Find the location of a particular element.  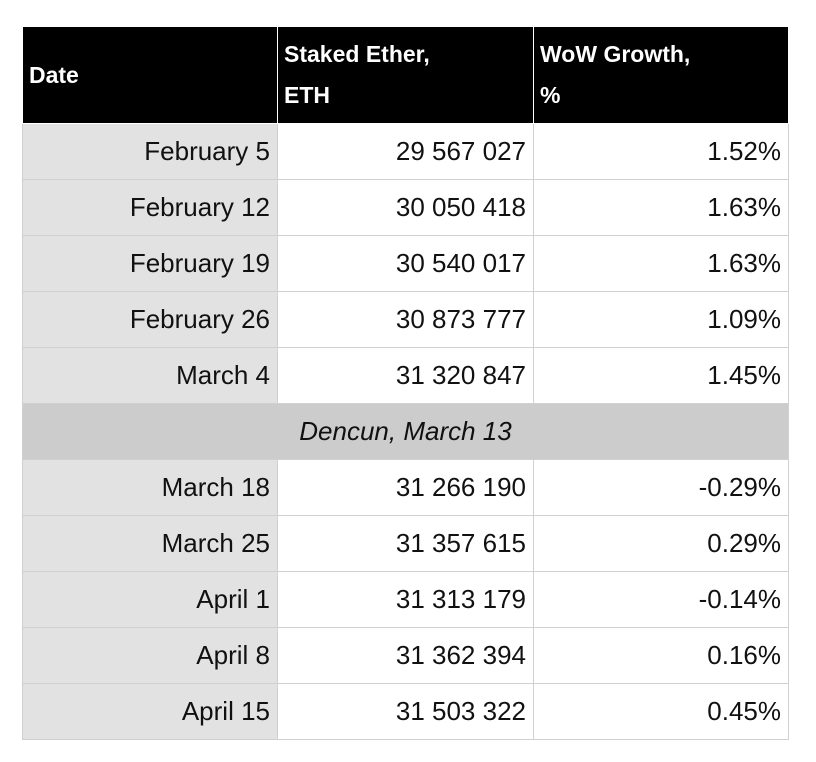

value-cell: 0.16% is located at coordinates (661, 655).